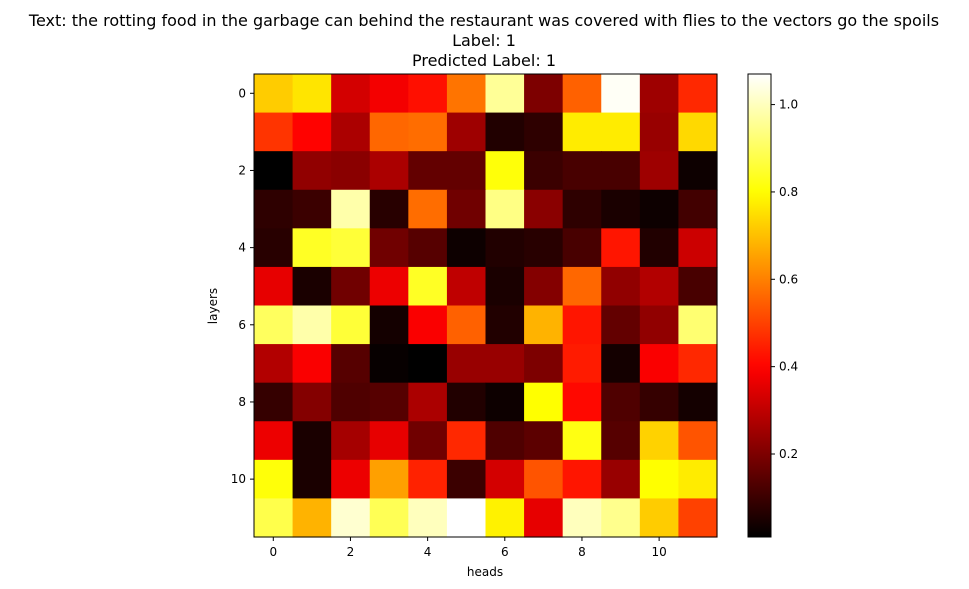 This screenshot has height=589, width=969. I want to click on heatmap-cell-r4-c11, so click(698, 248).